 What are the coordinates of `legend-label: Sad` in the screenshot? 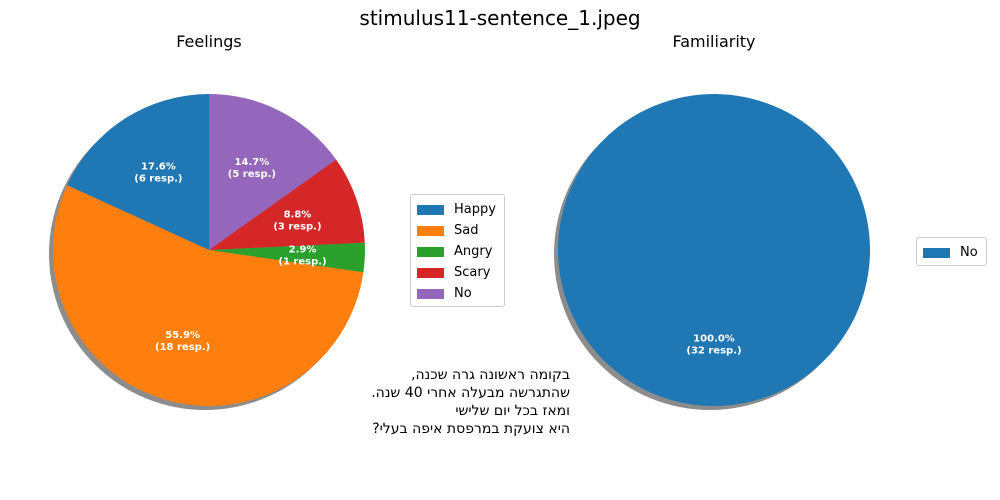 It's located at (466, 230).